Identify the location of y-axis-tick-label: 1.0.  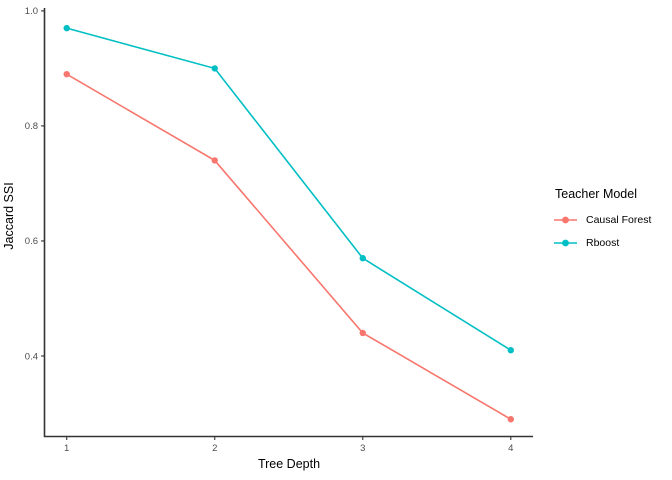
(31, 11).